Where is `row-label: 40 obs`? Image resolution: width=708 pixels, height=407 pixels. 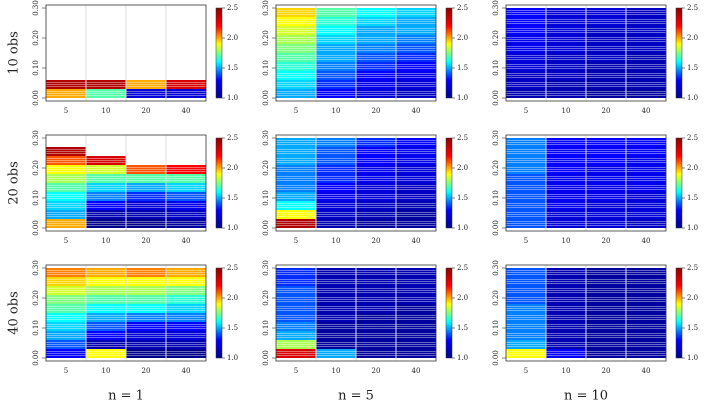 row-label: 40 obs is located at coordinates (14, 313).